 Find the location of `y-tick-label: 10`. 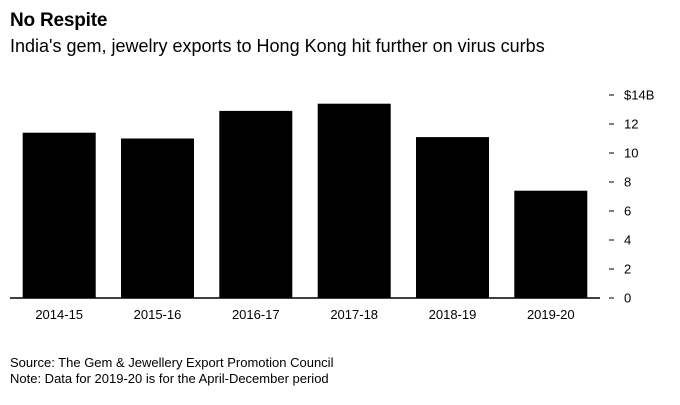

y-tick-label: 10 is located at coordinates (631, 153).